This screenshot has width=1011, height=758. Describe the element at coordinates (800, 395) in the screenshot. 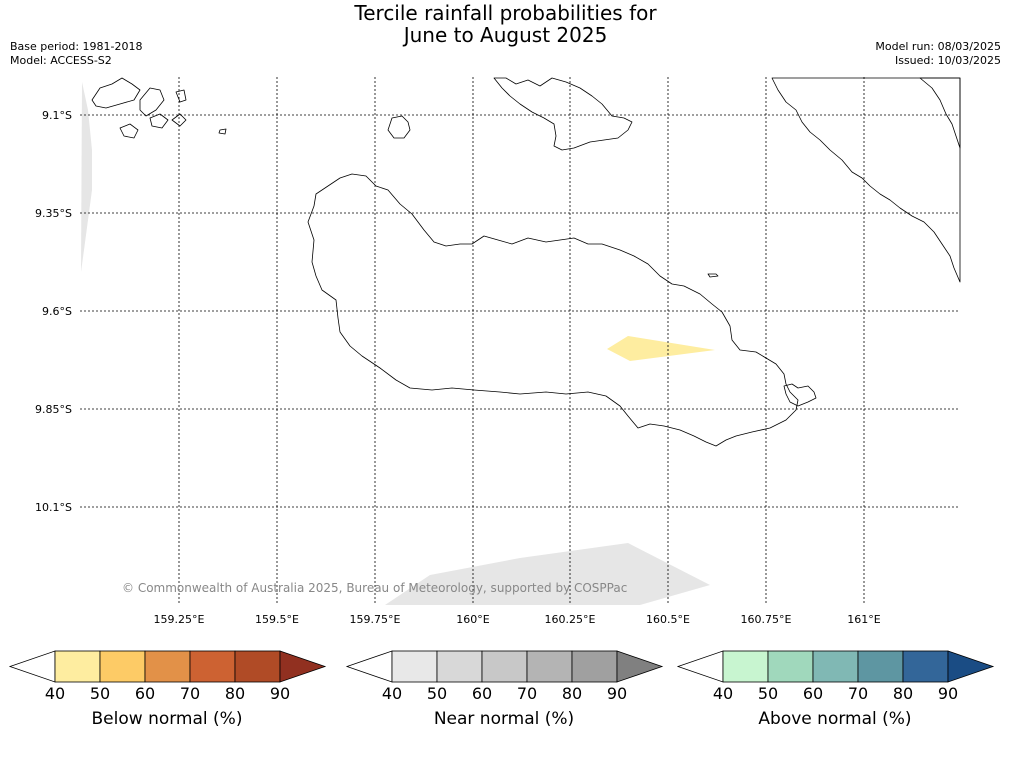

I see `coastline-marau` at that location.